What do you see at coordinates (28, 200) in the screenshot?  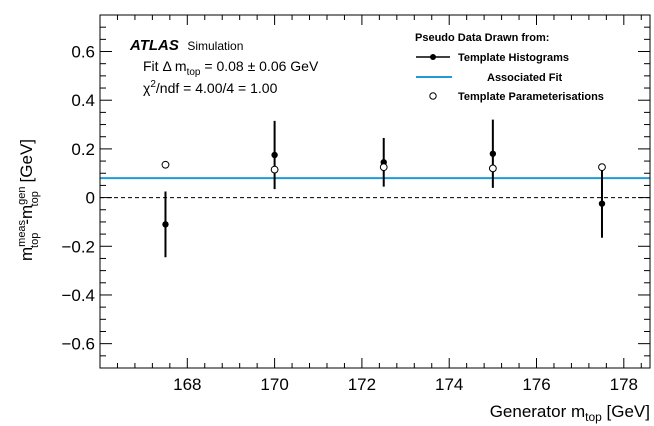 I see `y-axis-title: mmeastop-mgentop [GeV]` at bounding box center [28, 200].